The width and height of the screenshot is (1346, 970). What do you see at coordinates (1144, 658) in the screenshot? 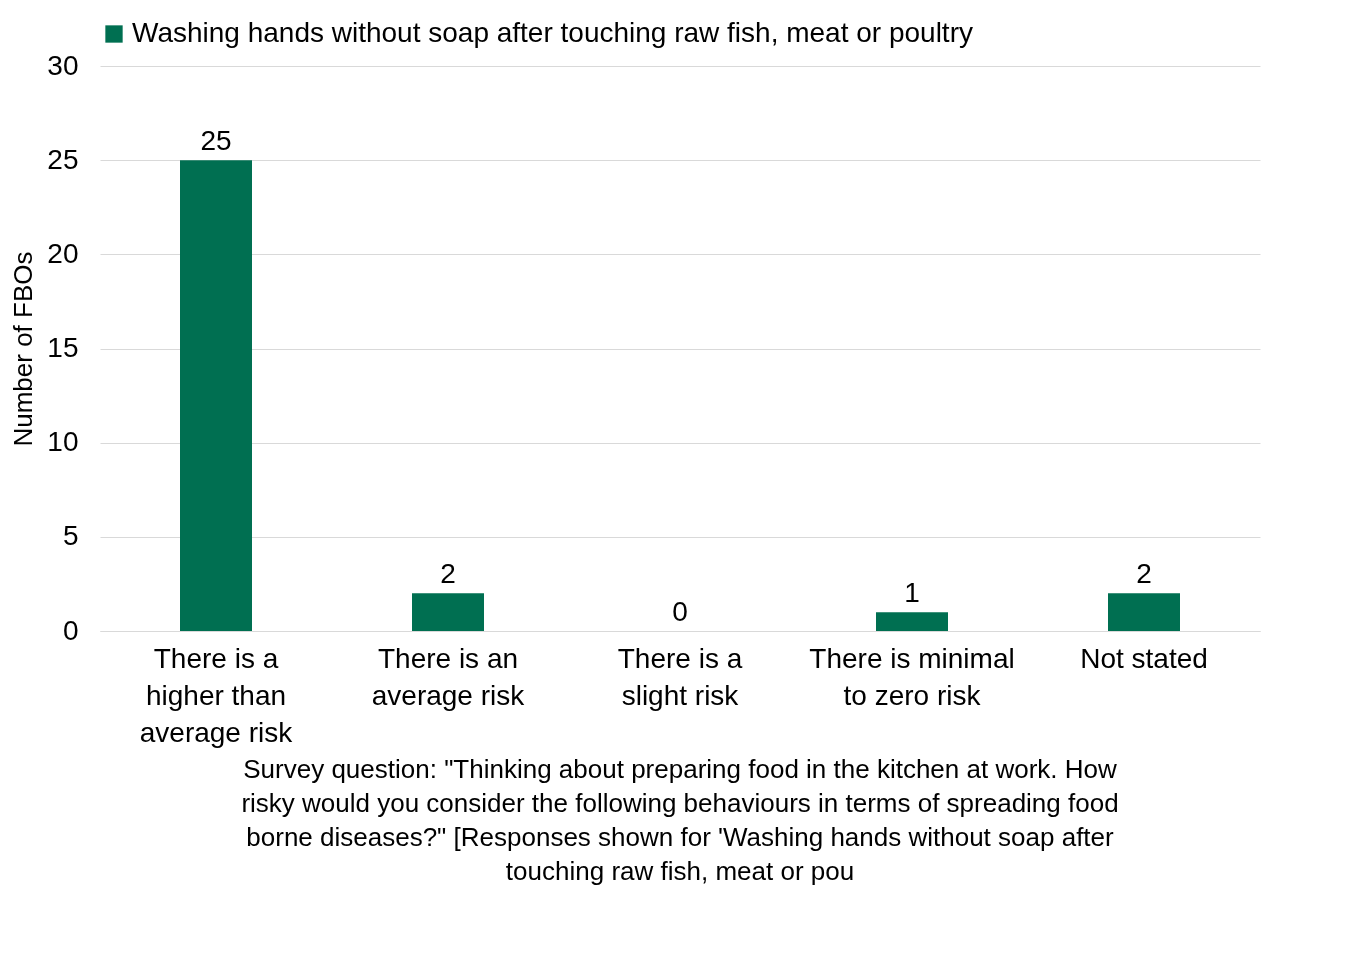
I see `x-tick-label: Not stated` at bounding box center [1144, 658].